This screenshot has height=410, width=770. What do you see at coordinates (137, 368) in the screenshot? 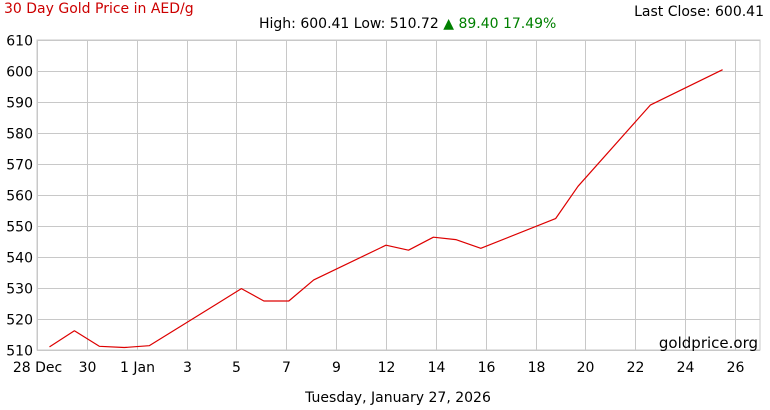
I see `x-tick-label: 1 Jan` at bounding box center [137, 368].